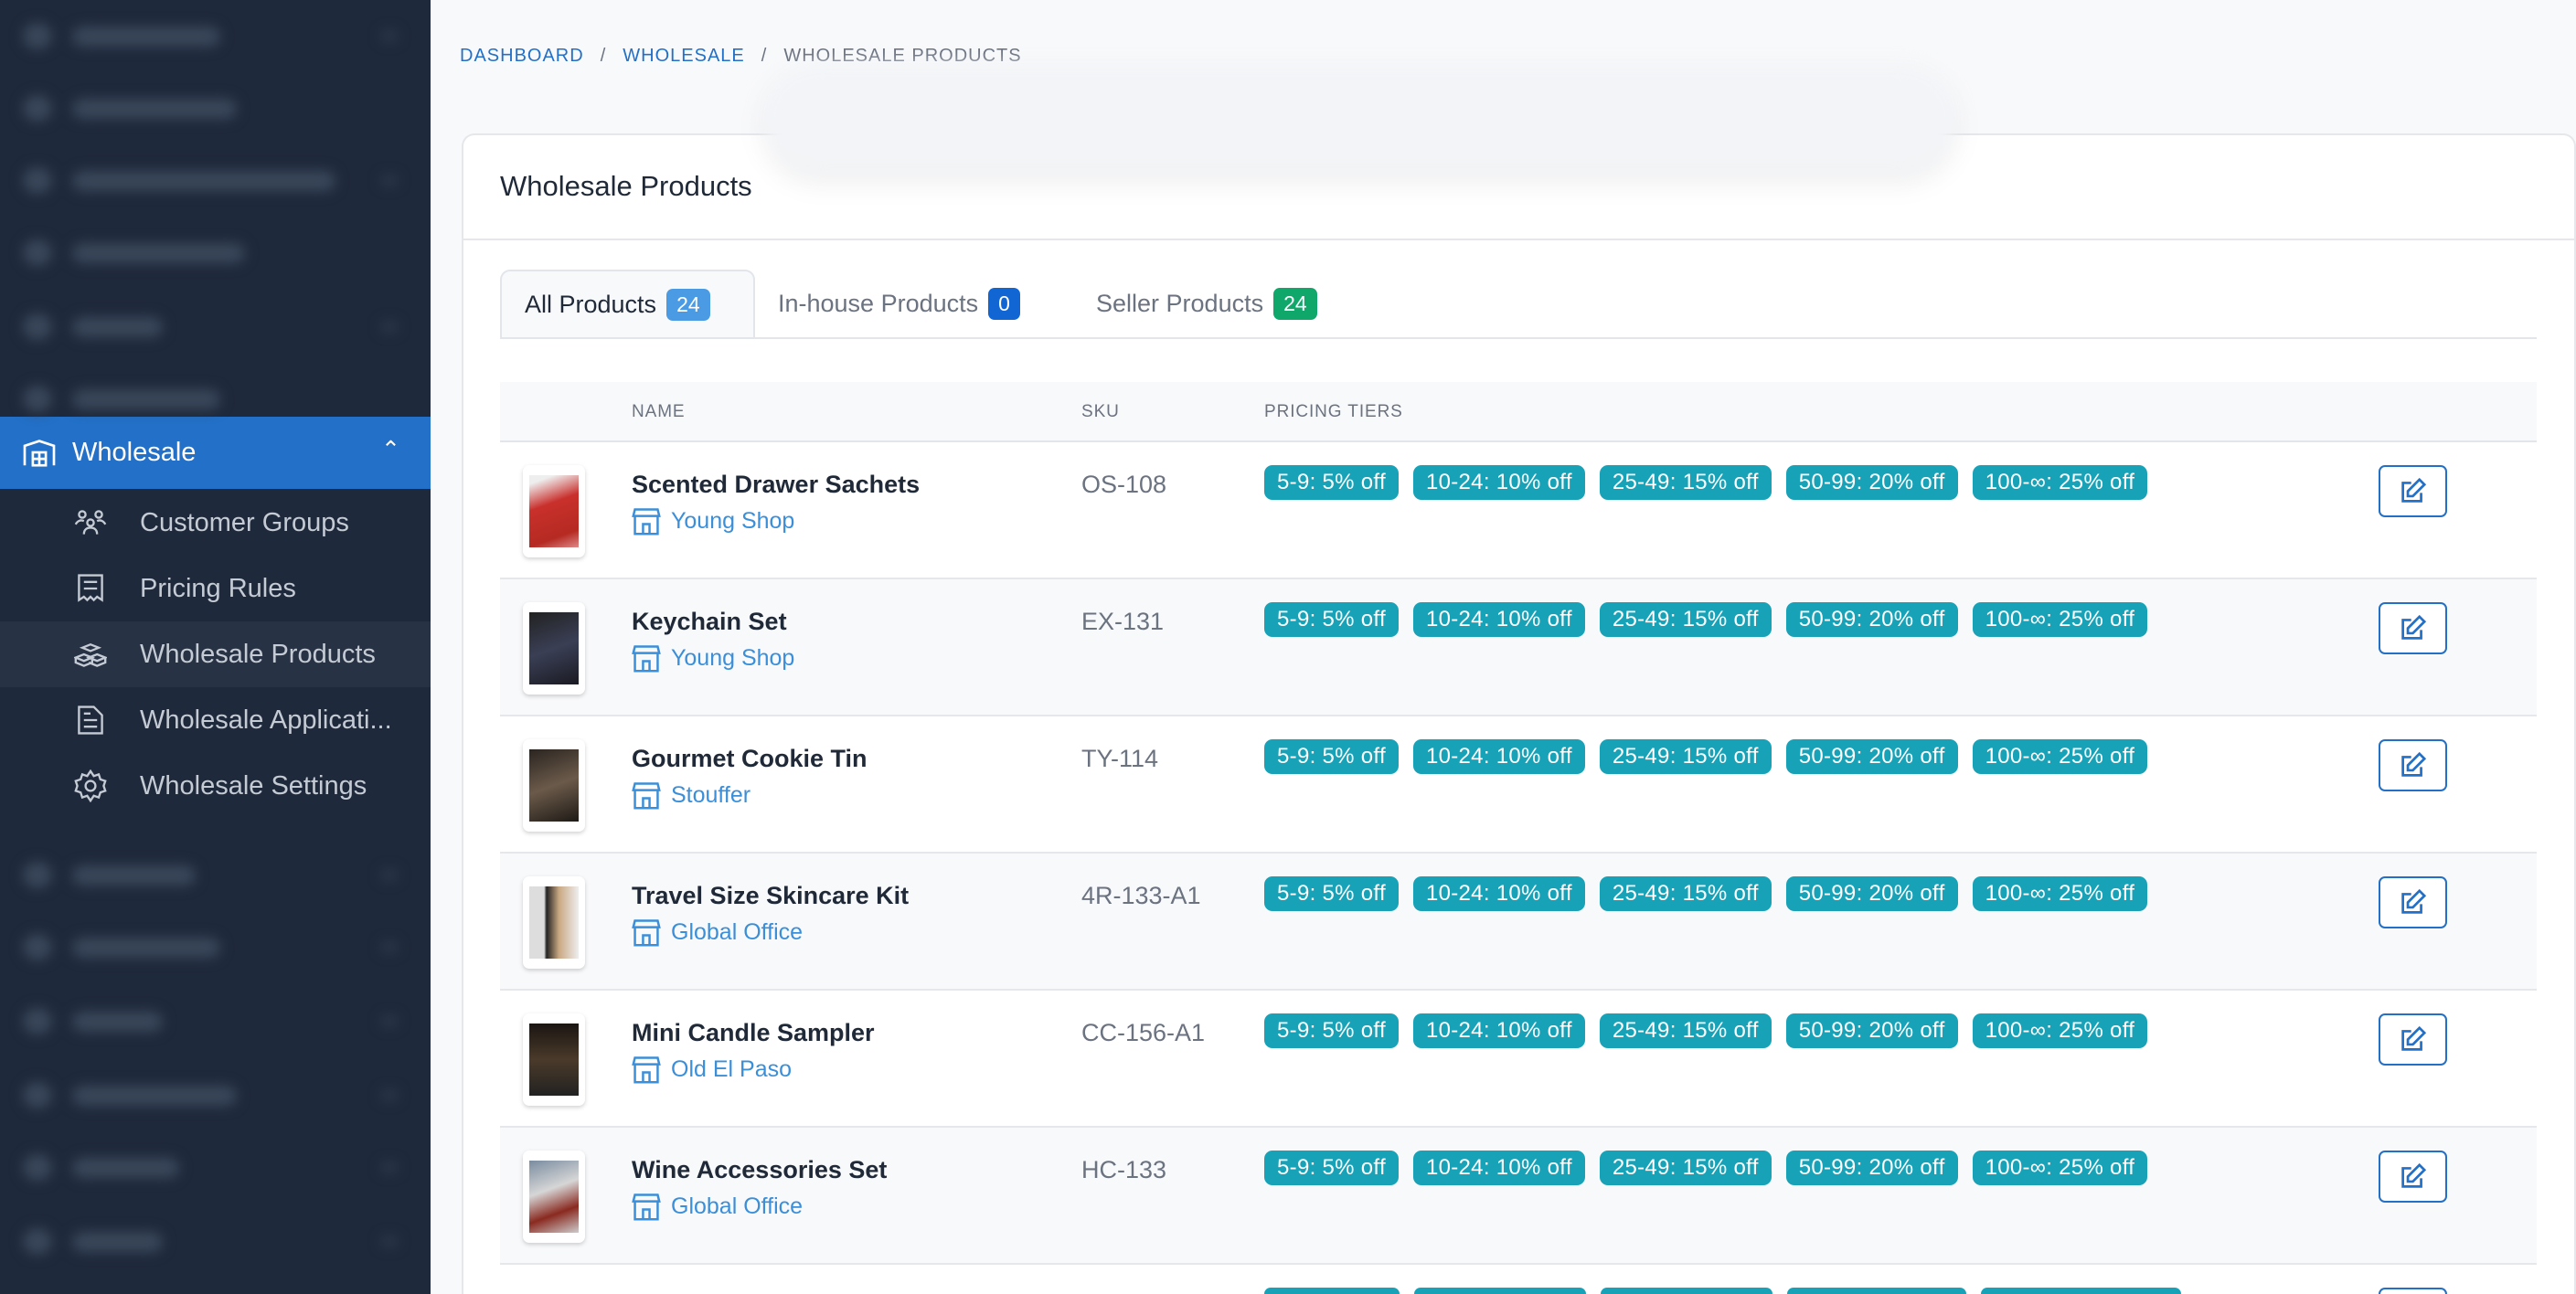 The image size is (2576, 1294). Describe the element at coordinates (684, 56) in the screenshot. I see `breadcrumb-wholesale: WHOLESALE` at that location.